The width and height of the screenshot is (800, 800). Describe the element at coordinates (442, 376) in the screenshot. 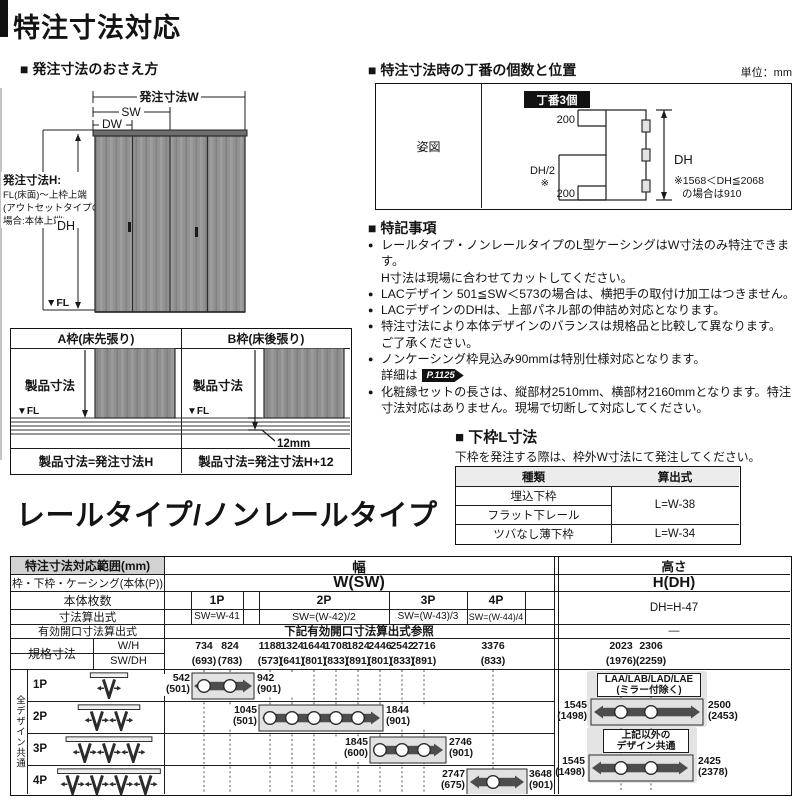

I see `page-ref-badge: P.1125` at that location.